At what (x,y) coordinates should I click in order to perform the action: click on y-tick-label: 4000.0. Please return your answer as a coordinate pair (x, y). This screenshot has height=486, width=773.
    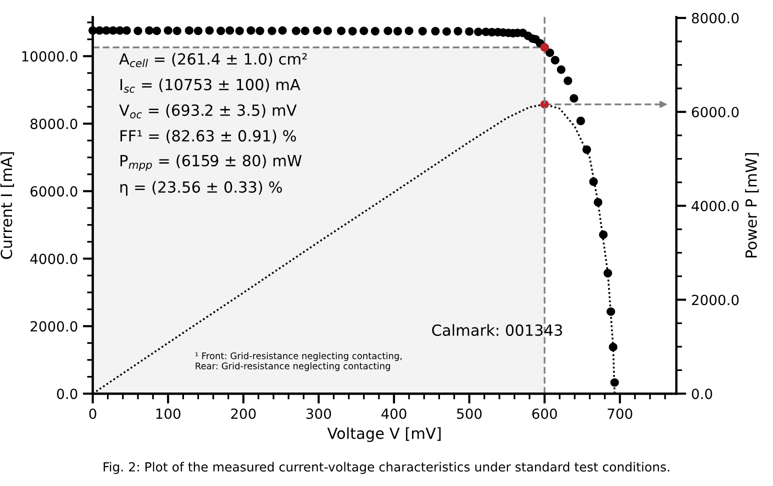
    Looking at the image, I should click on (54, 259).